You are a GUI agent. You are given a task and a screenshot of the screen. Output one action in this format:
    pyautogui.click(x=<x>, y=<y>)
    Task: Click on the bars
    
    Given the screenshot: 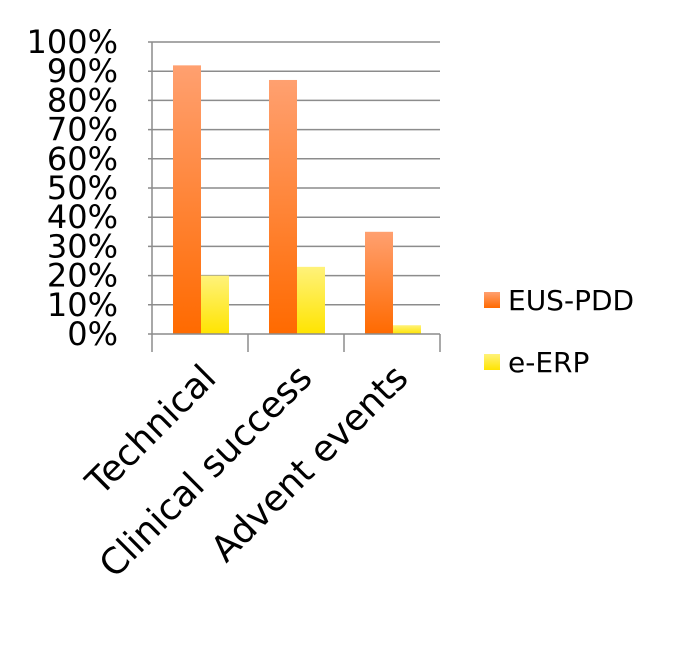 What is the action you would take?
    pyautogui.click(x=297, y=200)
    